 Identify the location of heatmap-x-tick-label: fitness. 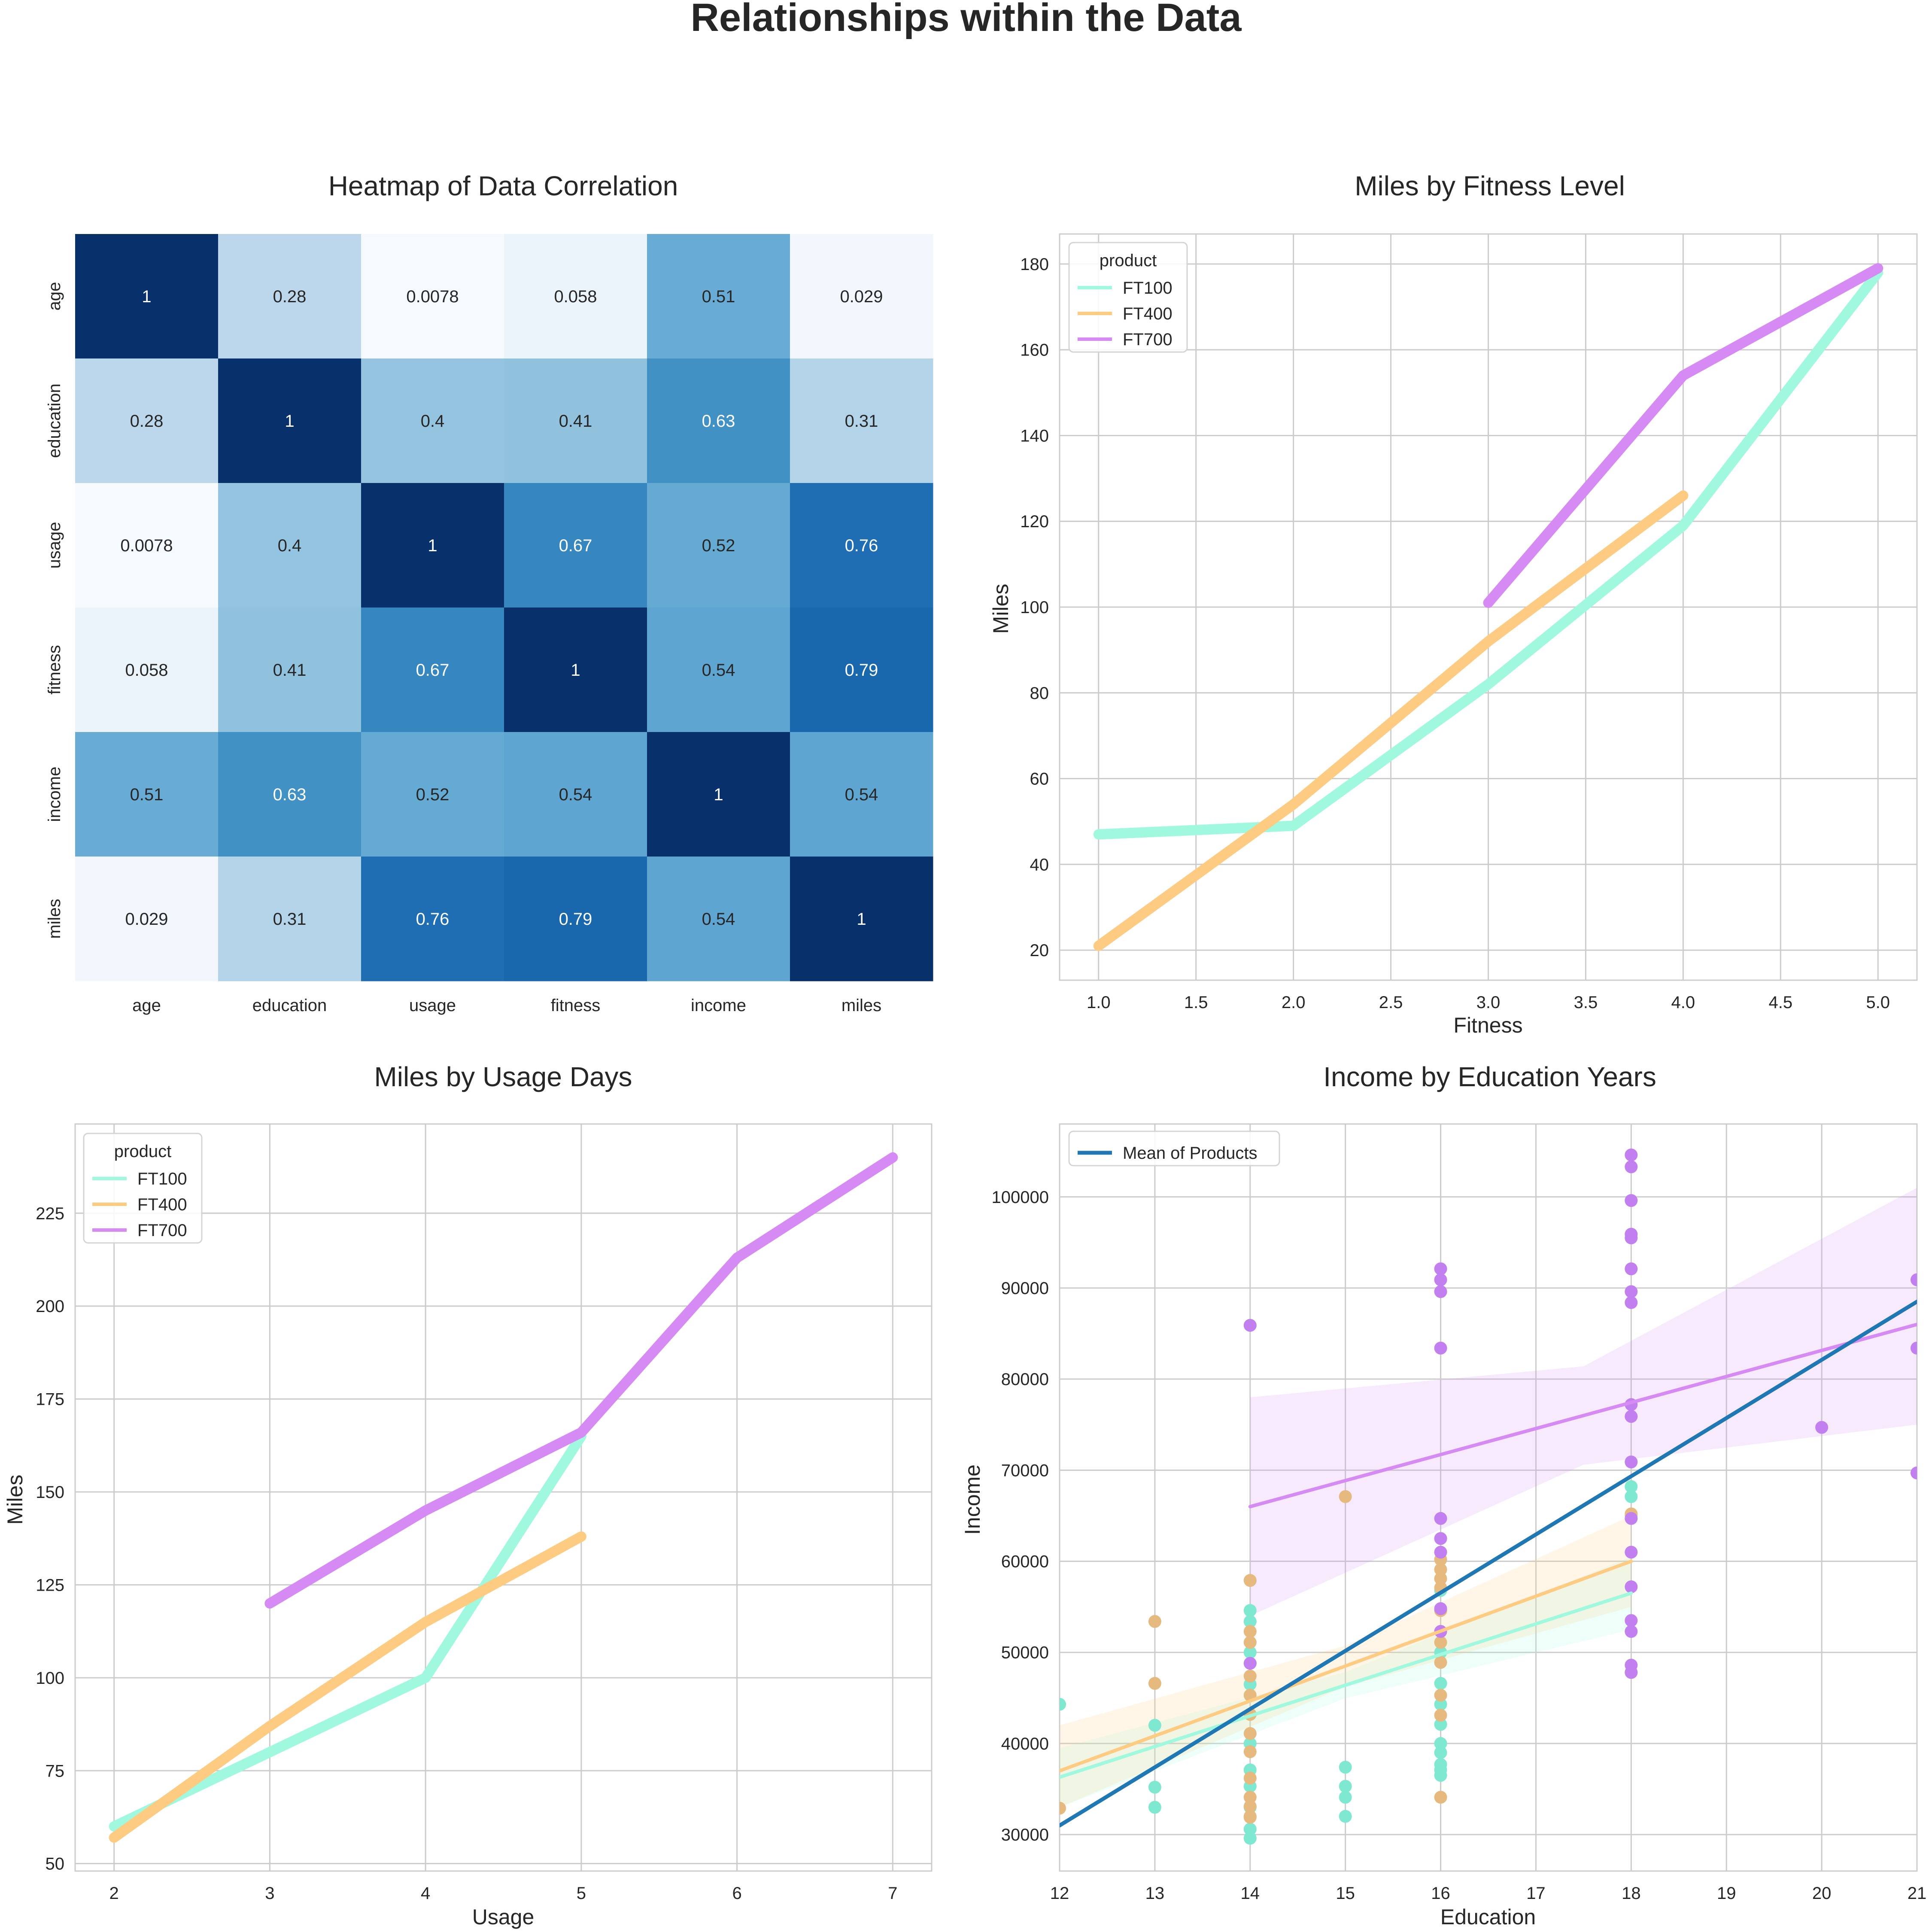
(576, 1006).